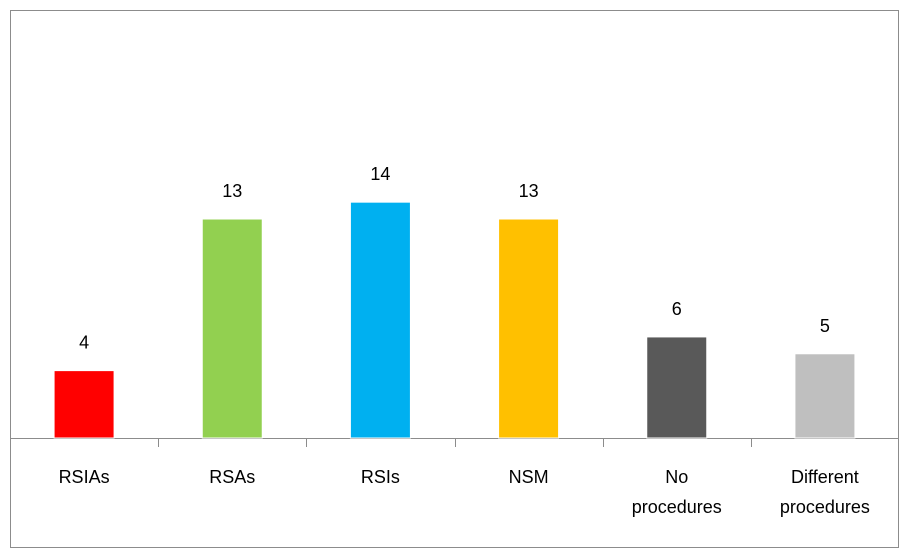 The height and width of the screenshot is (549, 900). Describe the element at coordinates (84, 343) in the screenshot. I see `data-label: 4` at that location.